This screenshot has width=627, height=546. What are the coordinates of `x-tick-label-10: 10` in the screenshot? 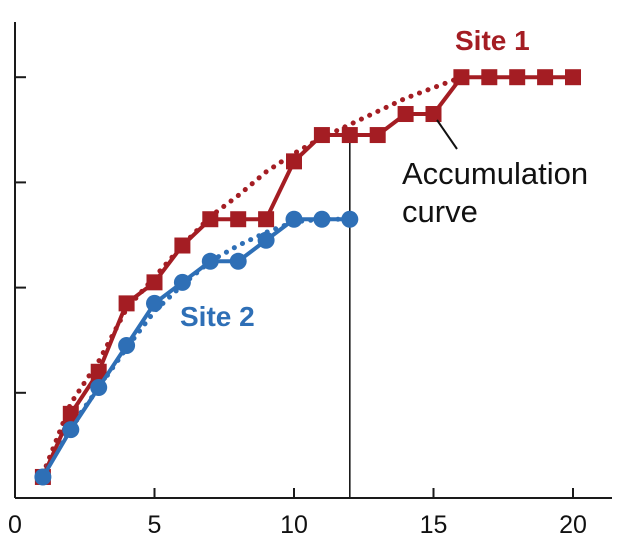 It's located at (294, 525).